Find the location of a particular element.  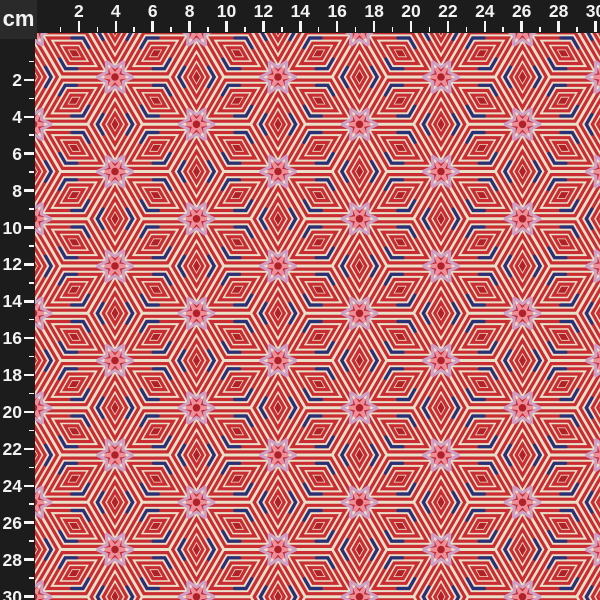

left-ruler-number: 28 is located at coordinates (12, 559).